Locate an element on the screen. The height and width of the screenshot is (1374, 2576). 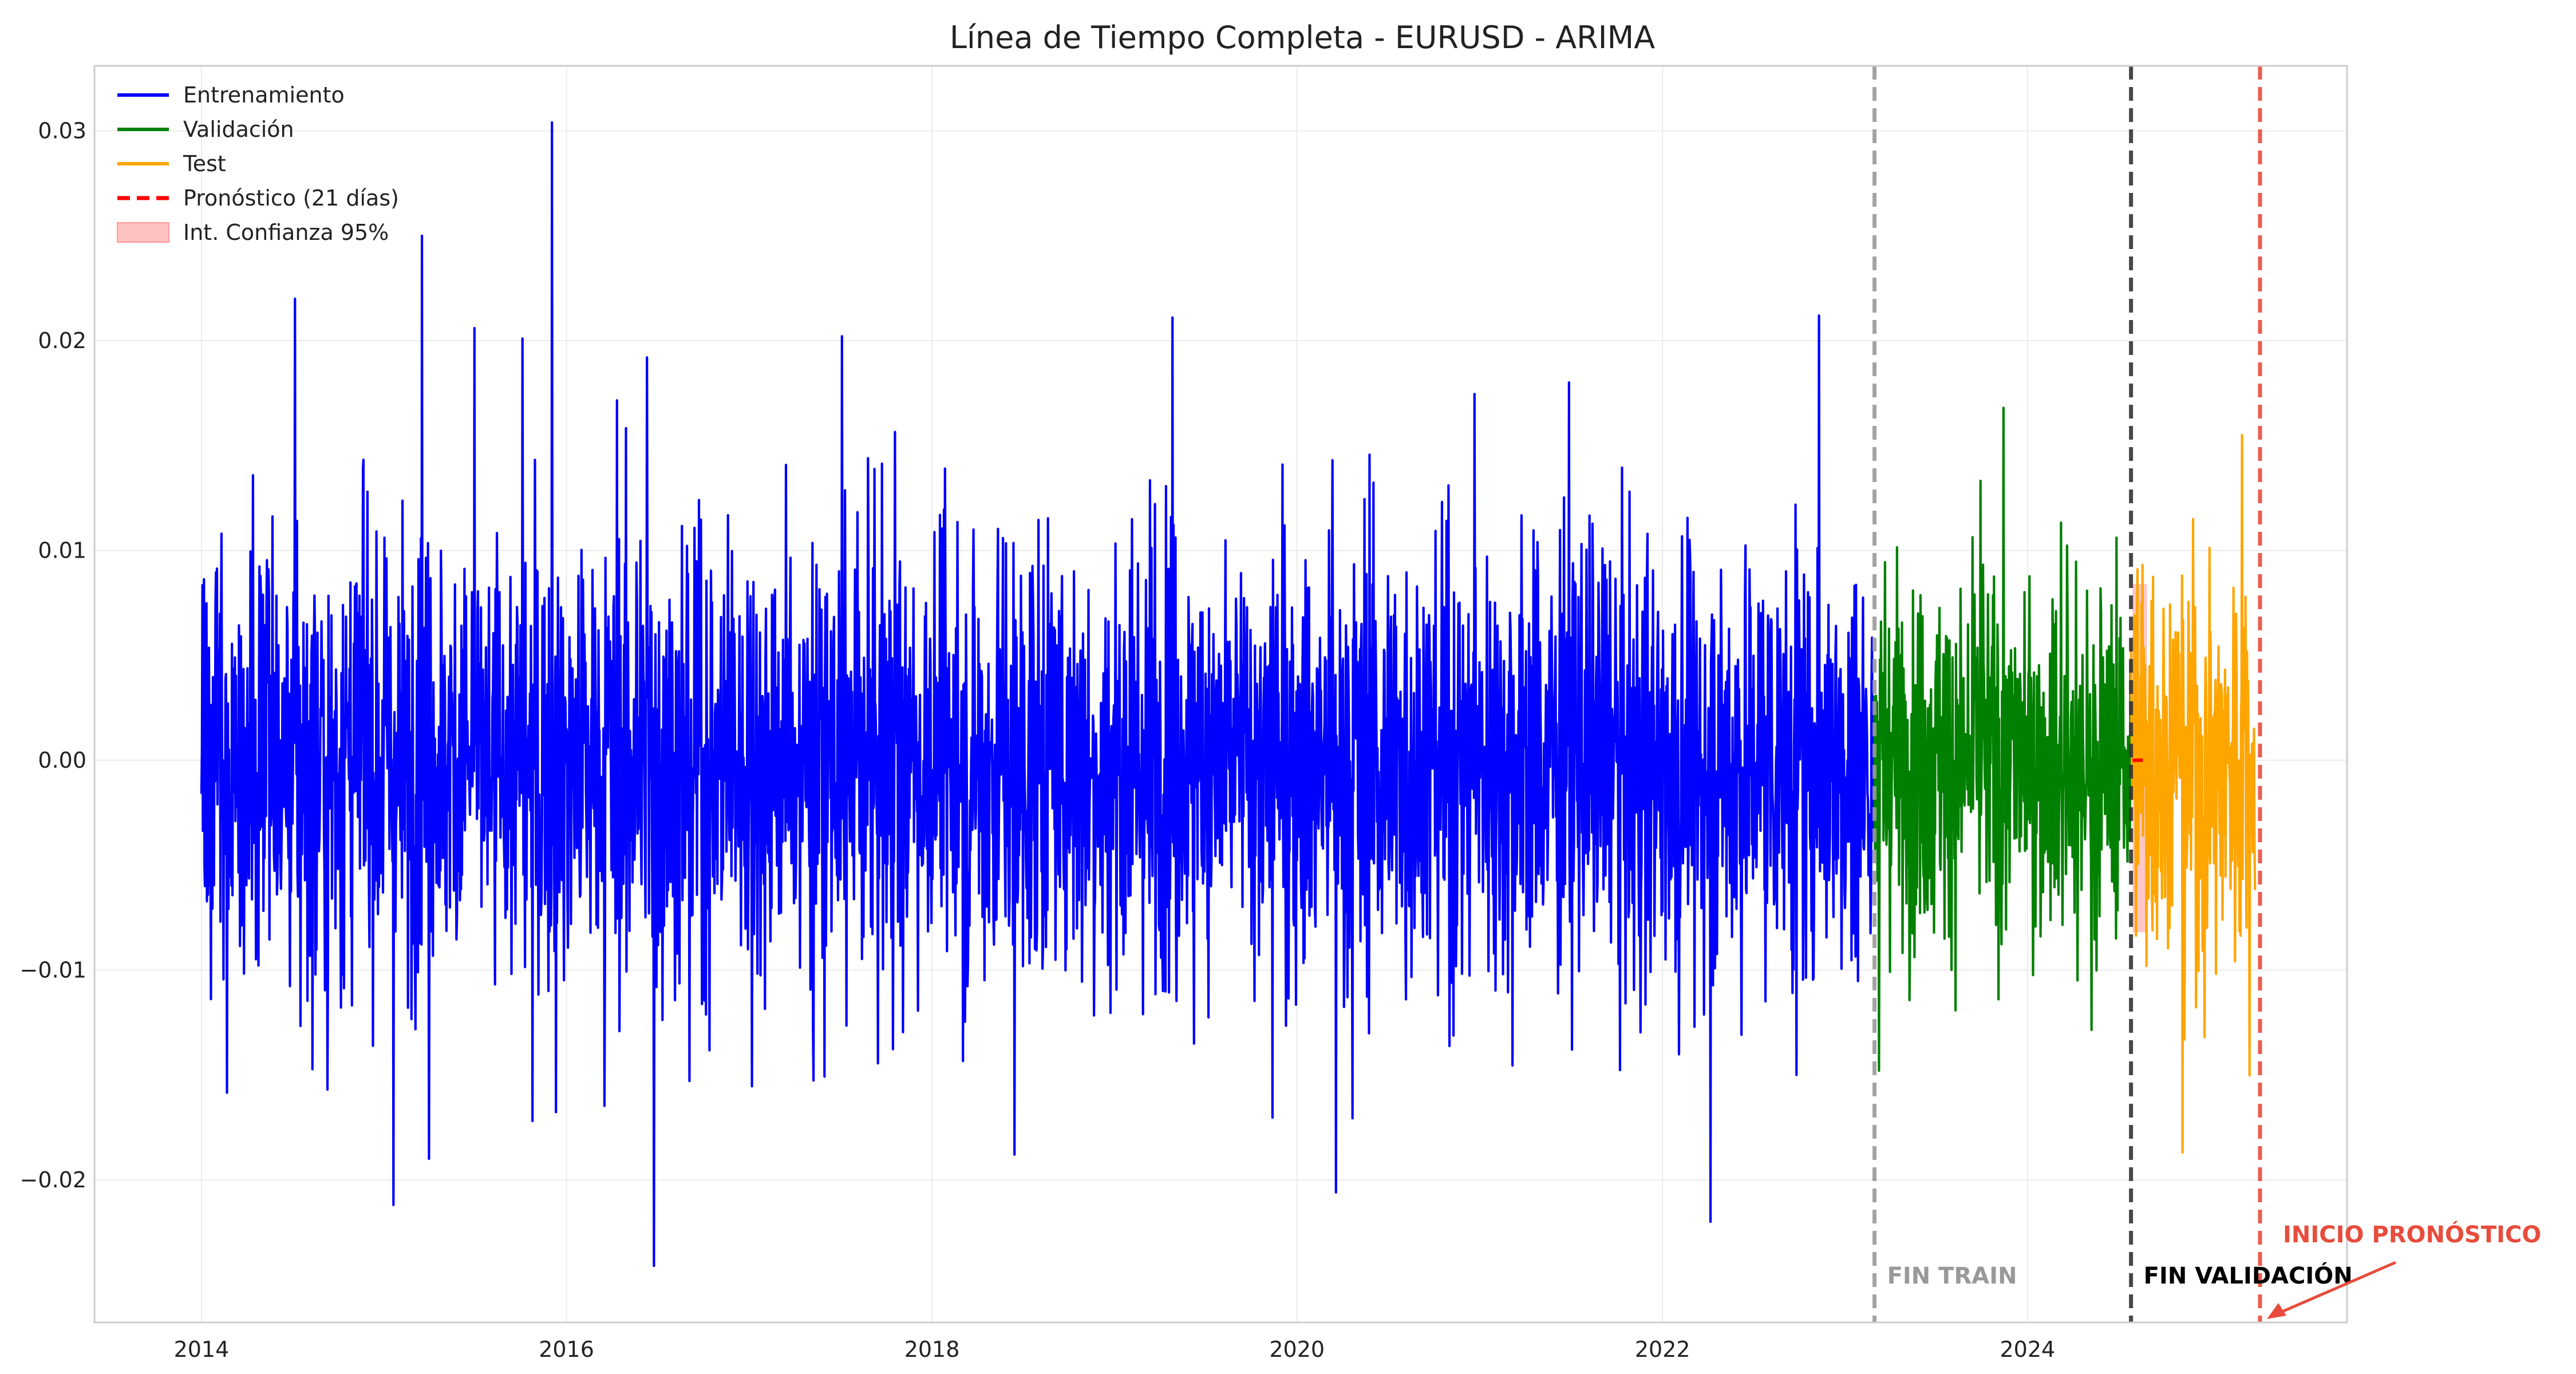
legend-label: Int. Confianza 95% is located at coordinates (286, 232).